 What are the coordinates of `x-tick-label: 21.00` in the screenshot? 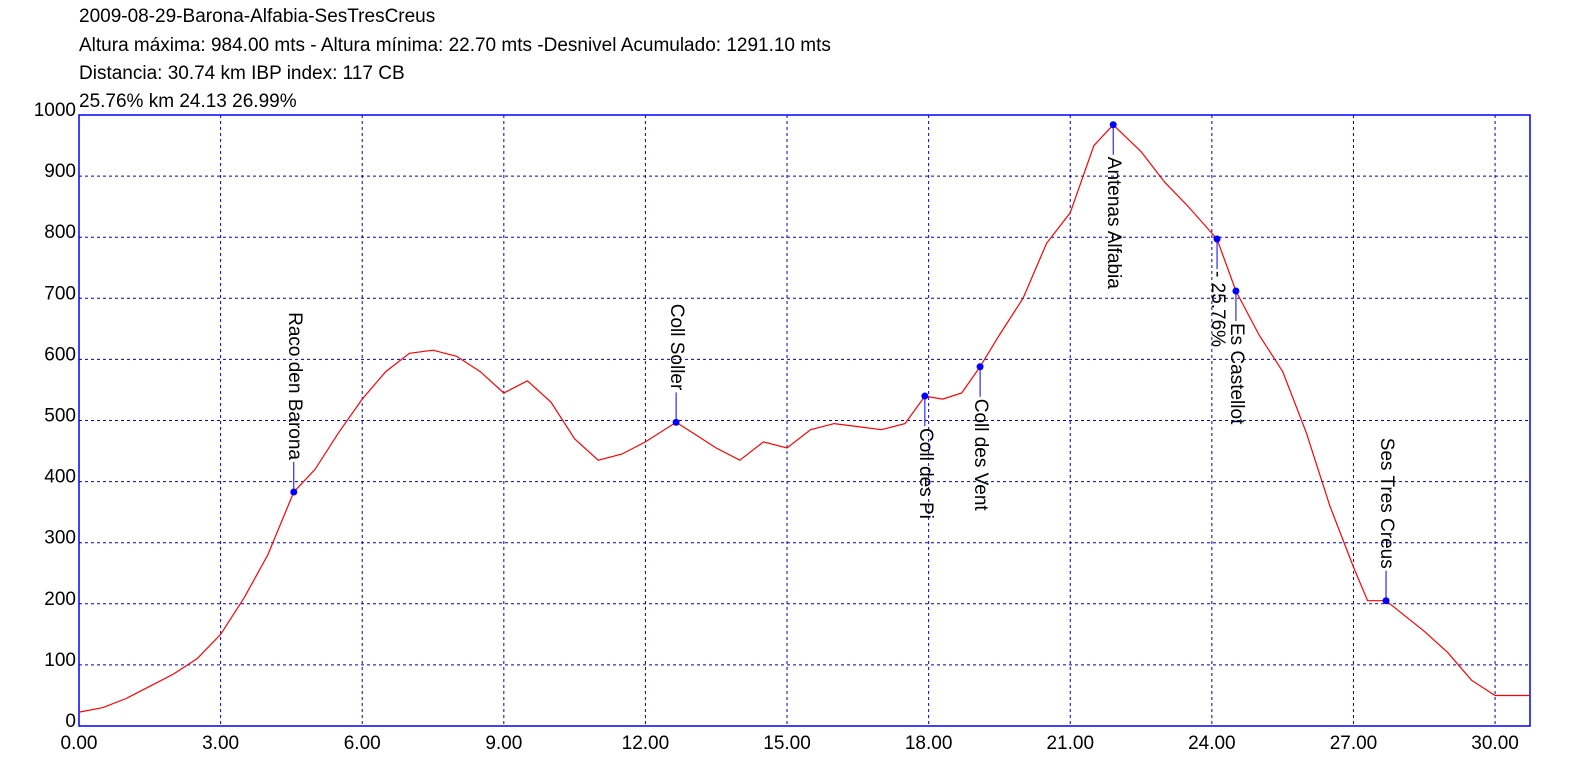 It's located at (1070, 743).